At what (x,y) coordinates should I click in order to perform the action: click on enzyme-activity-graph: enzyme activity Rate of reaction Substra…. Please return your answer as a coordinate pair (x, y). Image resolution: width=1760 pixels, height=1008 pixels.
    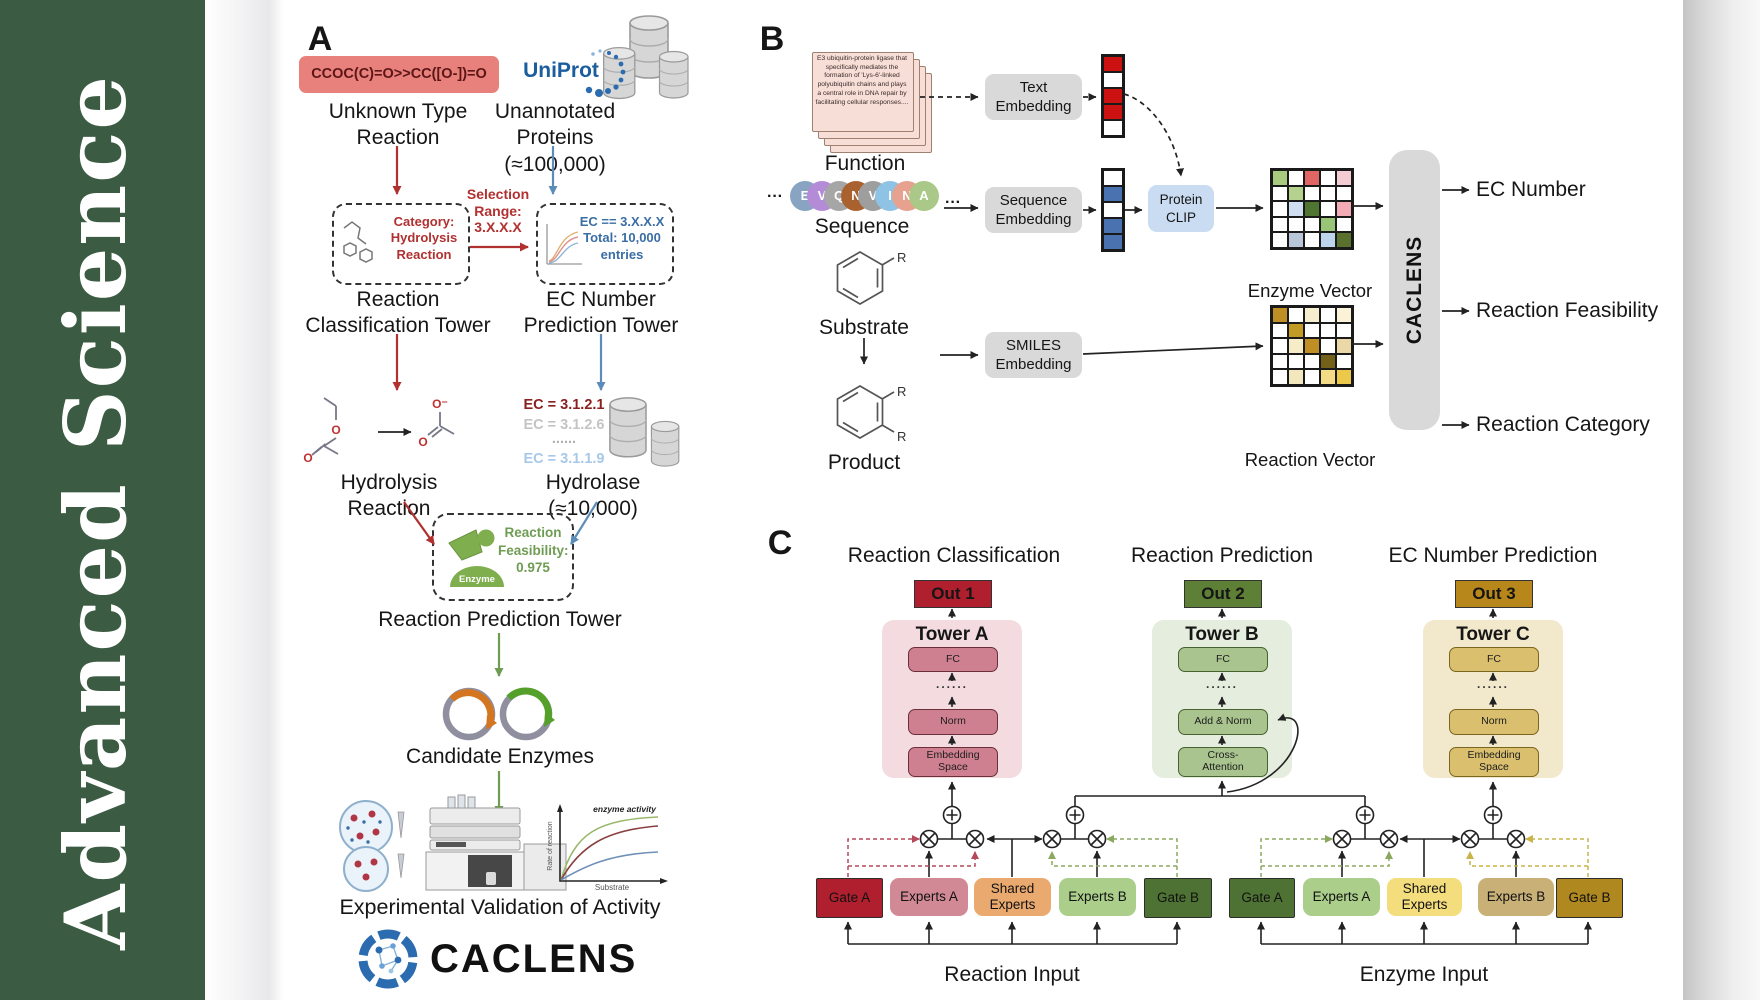
    Looking at the image, I should click on (607, 848).